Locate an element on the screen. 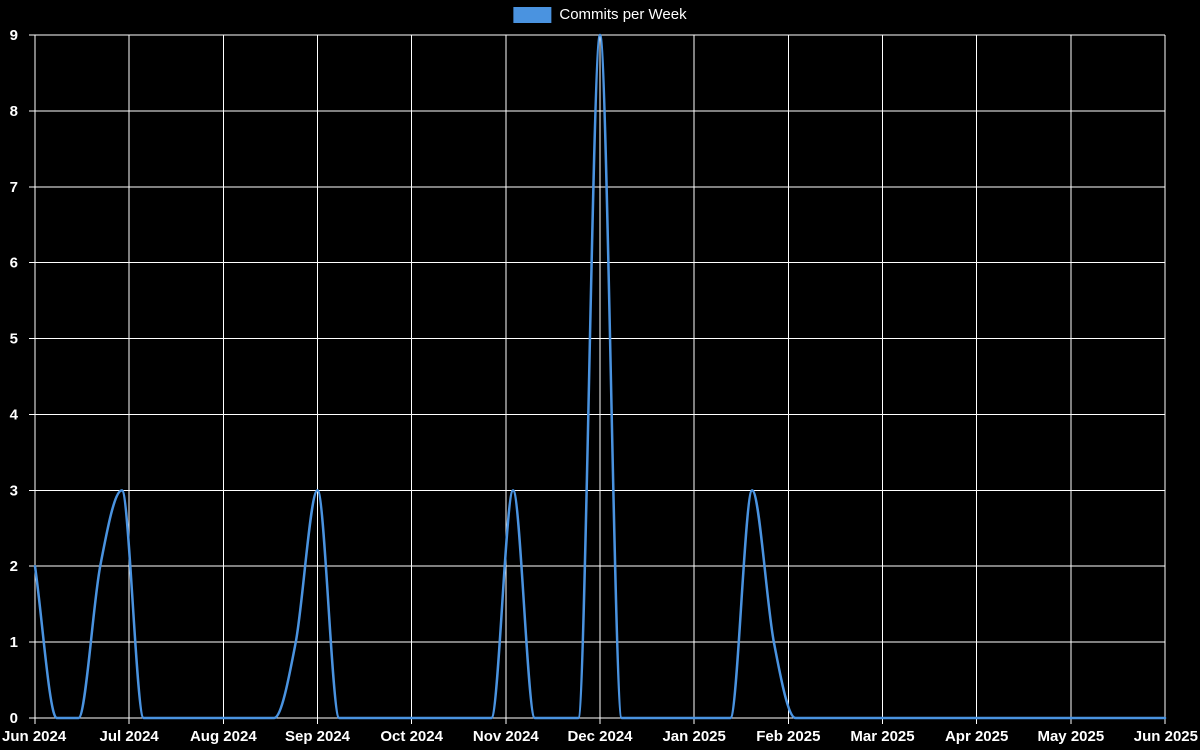  y-tick-label: 8 is located at coordinates (14, 111).